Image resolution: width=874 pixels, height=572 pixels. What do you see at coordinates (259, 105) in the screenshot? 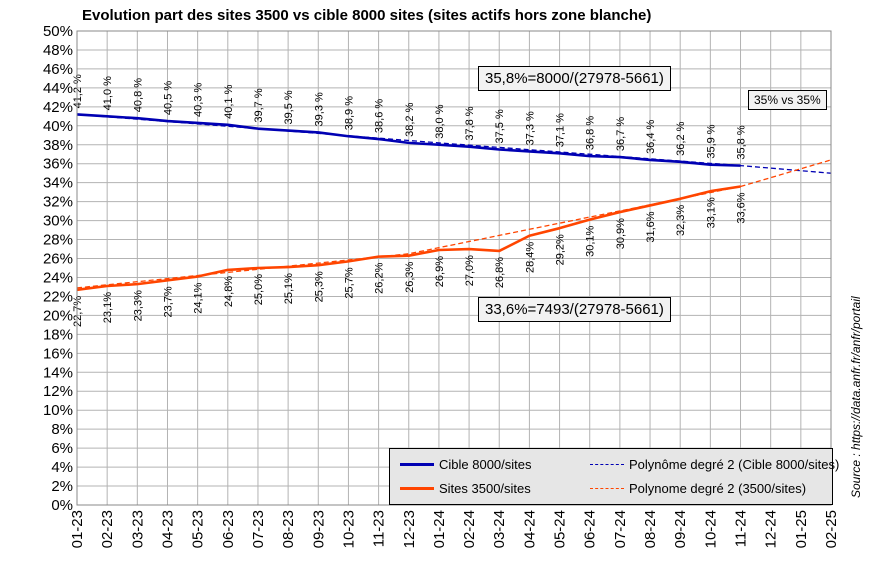
I see `data-label-cible: 39,7 %` at bounding box center [259, 105].